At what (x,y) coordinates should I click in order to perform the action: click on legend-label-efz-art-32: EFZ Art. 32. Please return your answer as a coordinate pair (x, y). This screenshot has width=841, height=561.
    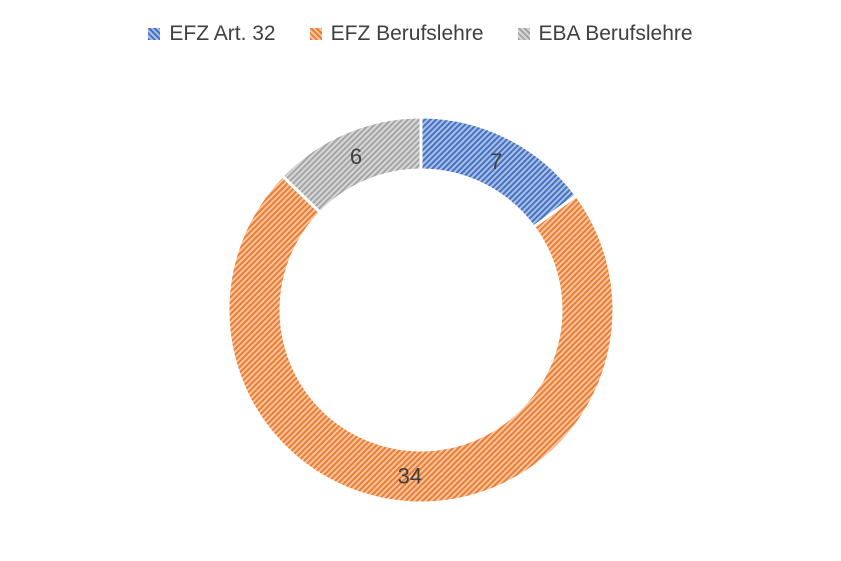
    Looking at the image, I should click on (222, 33).